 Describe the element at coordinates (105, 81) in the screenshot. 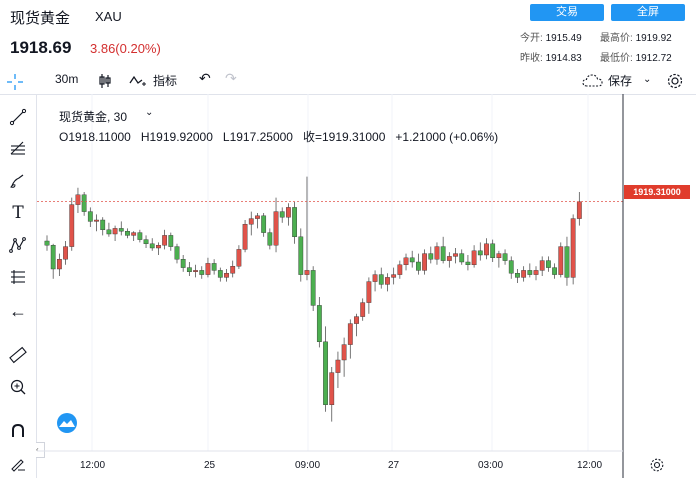

I see `candles-icon` at that location.